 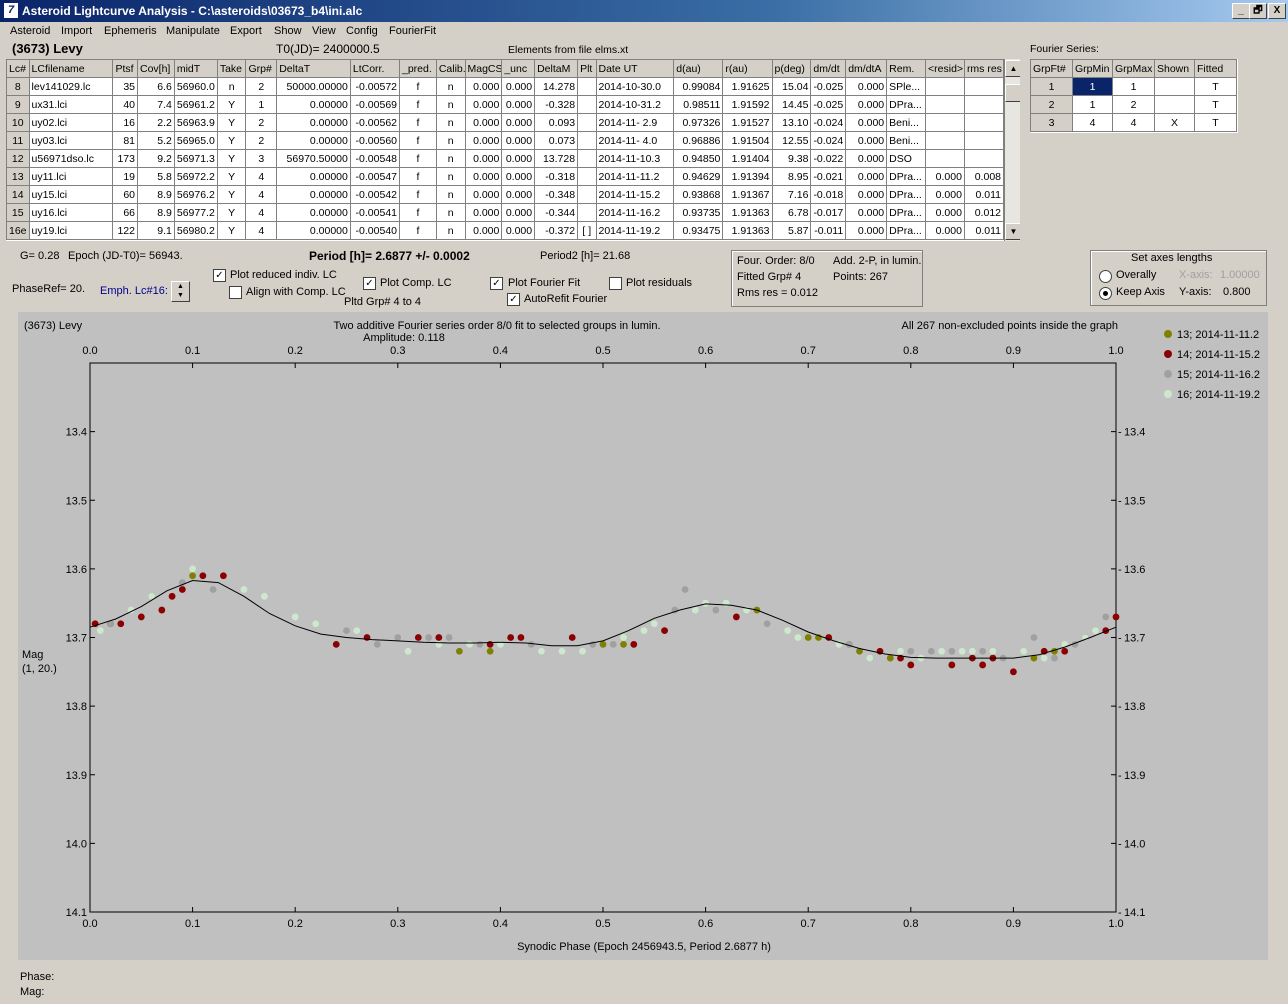 I want to click on table-cell: 15, so click(x=18, y=212).